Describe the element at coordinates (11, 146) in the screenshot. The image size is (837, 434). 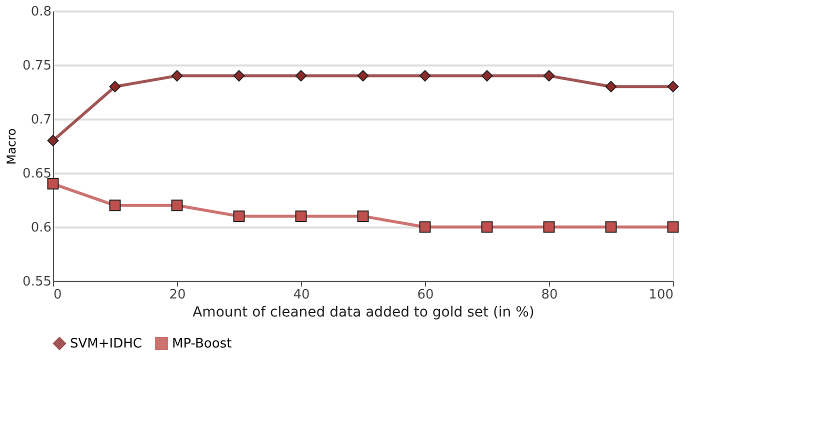
I see `y-axis-title: Macro` at that location.